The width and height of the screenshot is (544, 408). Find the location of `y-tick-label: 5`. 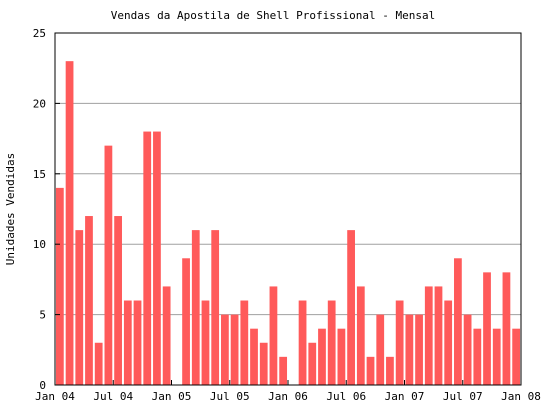

y-tick-label: 5 is located at coordinates (42, 315).